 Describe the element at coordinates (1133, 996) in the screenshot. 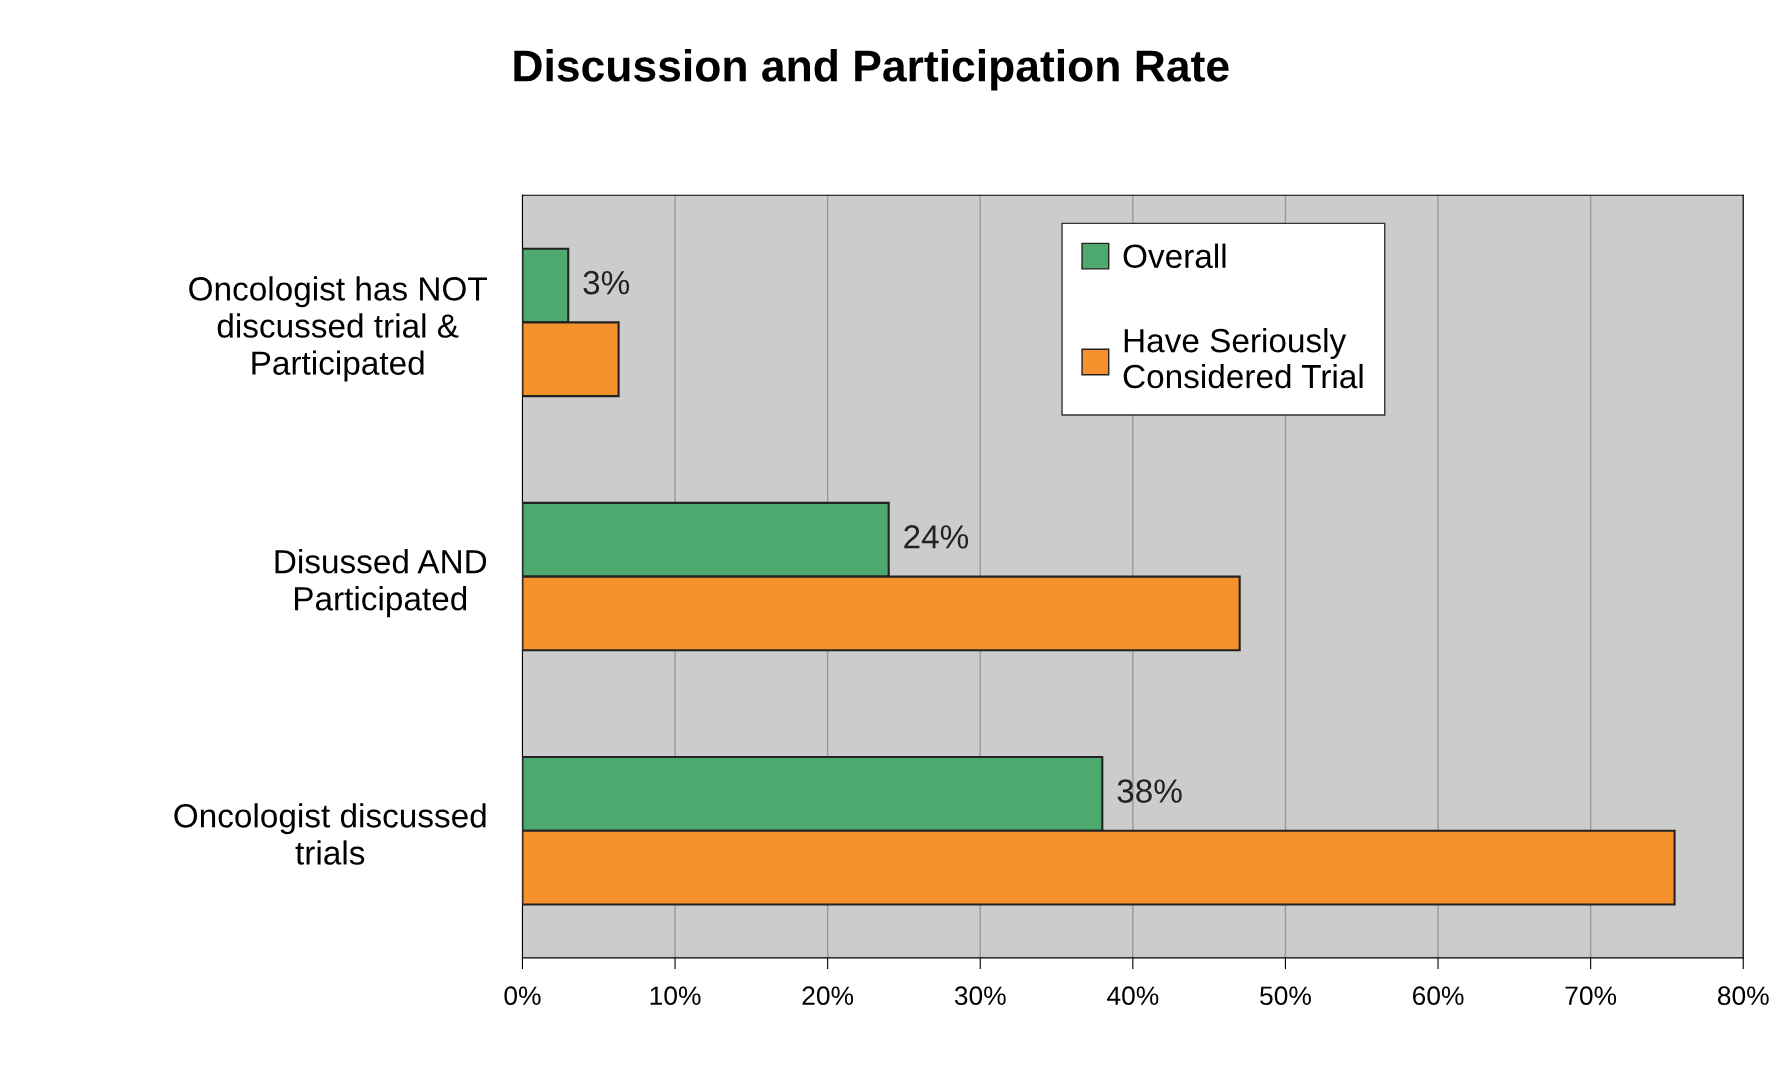

I see `x-tick-label: 40%` at that location.